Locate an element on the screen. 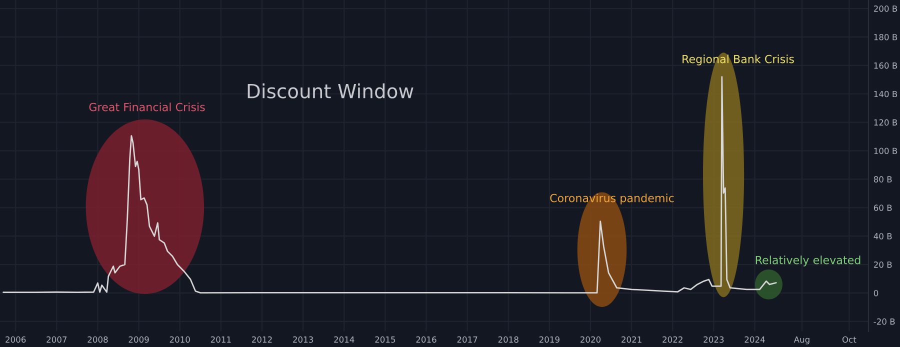  y-tick-label: 100 B is located at coordinates (886, 151).